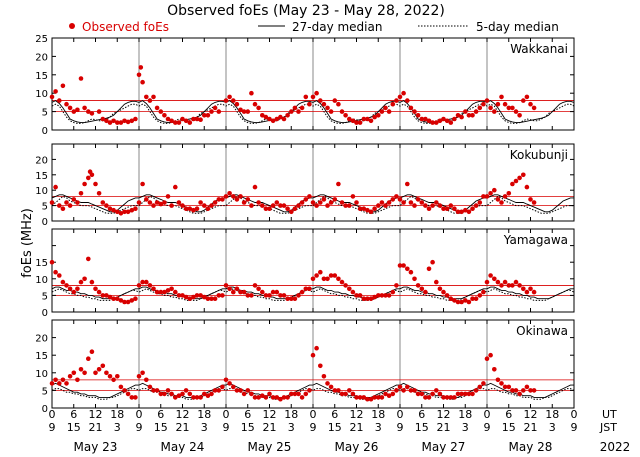  Describe the element at coordinates (615, 447) in the screenshot. I see `year-label: 2022` at that location.